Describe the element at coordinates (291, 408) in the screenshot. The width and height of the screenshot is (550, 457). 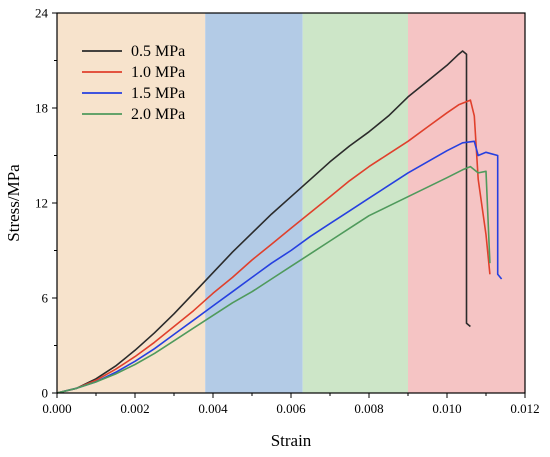
I see `x-tick-label: 0.006` at that location.